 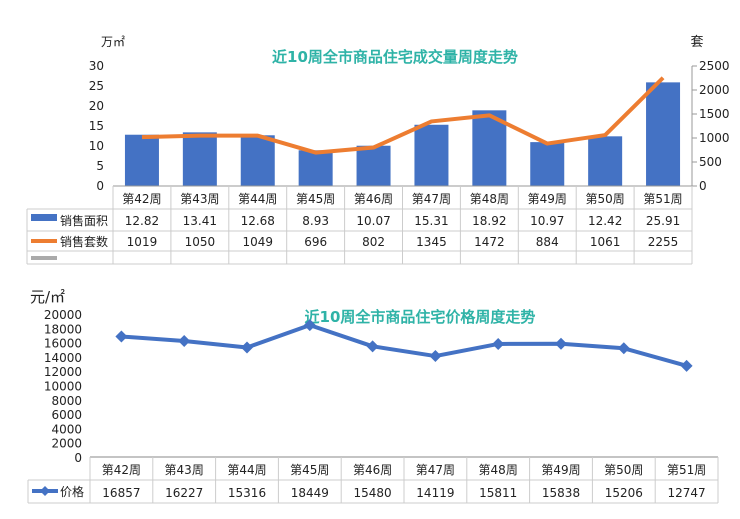 What do you see at coordinates (258, 221) in the screenshot?
I see `table-value-area: 12.68` at bounding box center [258, 221].